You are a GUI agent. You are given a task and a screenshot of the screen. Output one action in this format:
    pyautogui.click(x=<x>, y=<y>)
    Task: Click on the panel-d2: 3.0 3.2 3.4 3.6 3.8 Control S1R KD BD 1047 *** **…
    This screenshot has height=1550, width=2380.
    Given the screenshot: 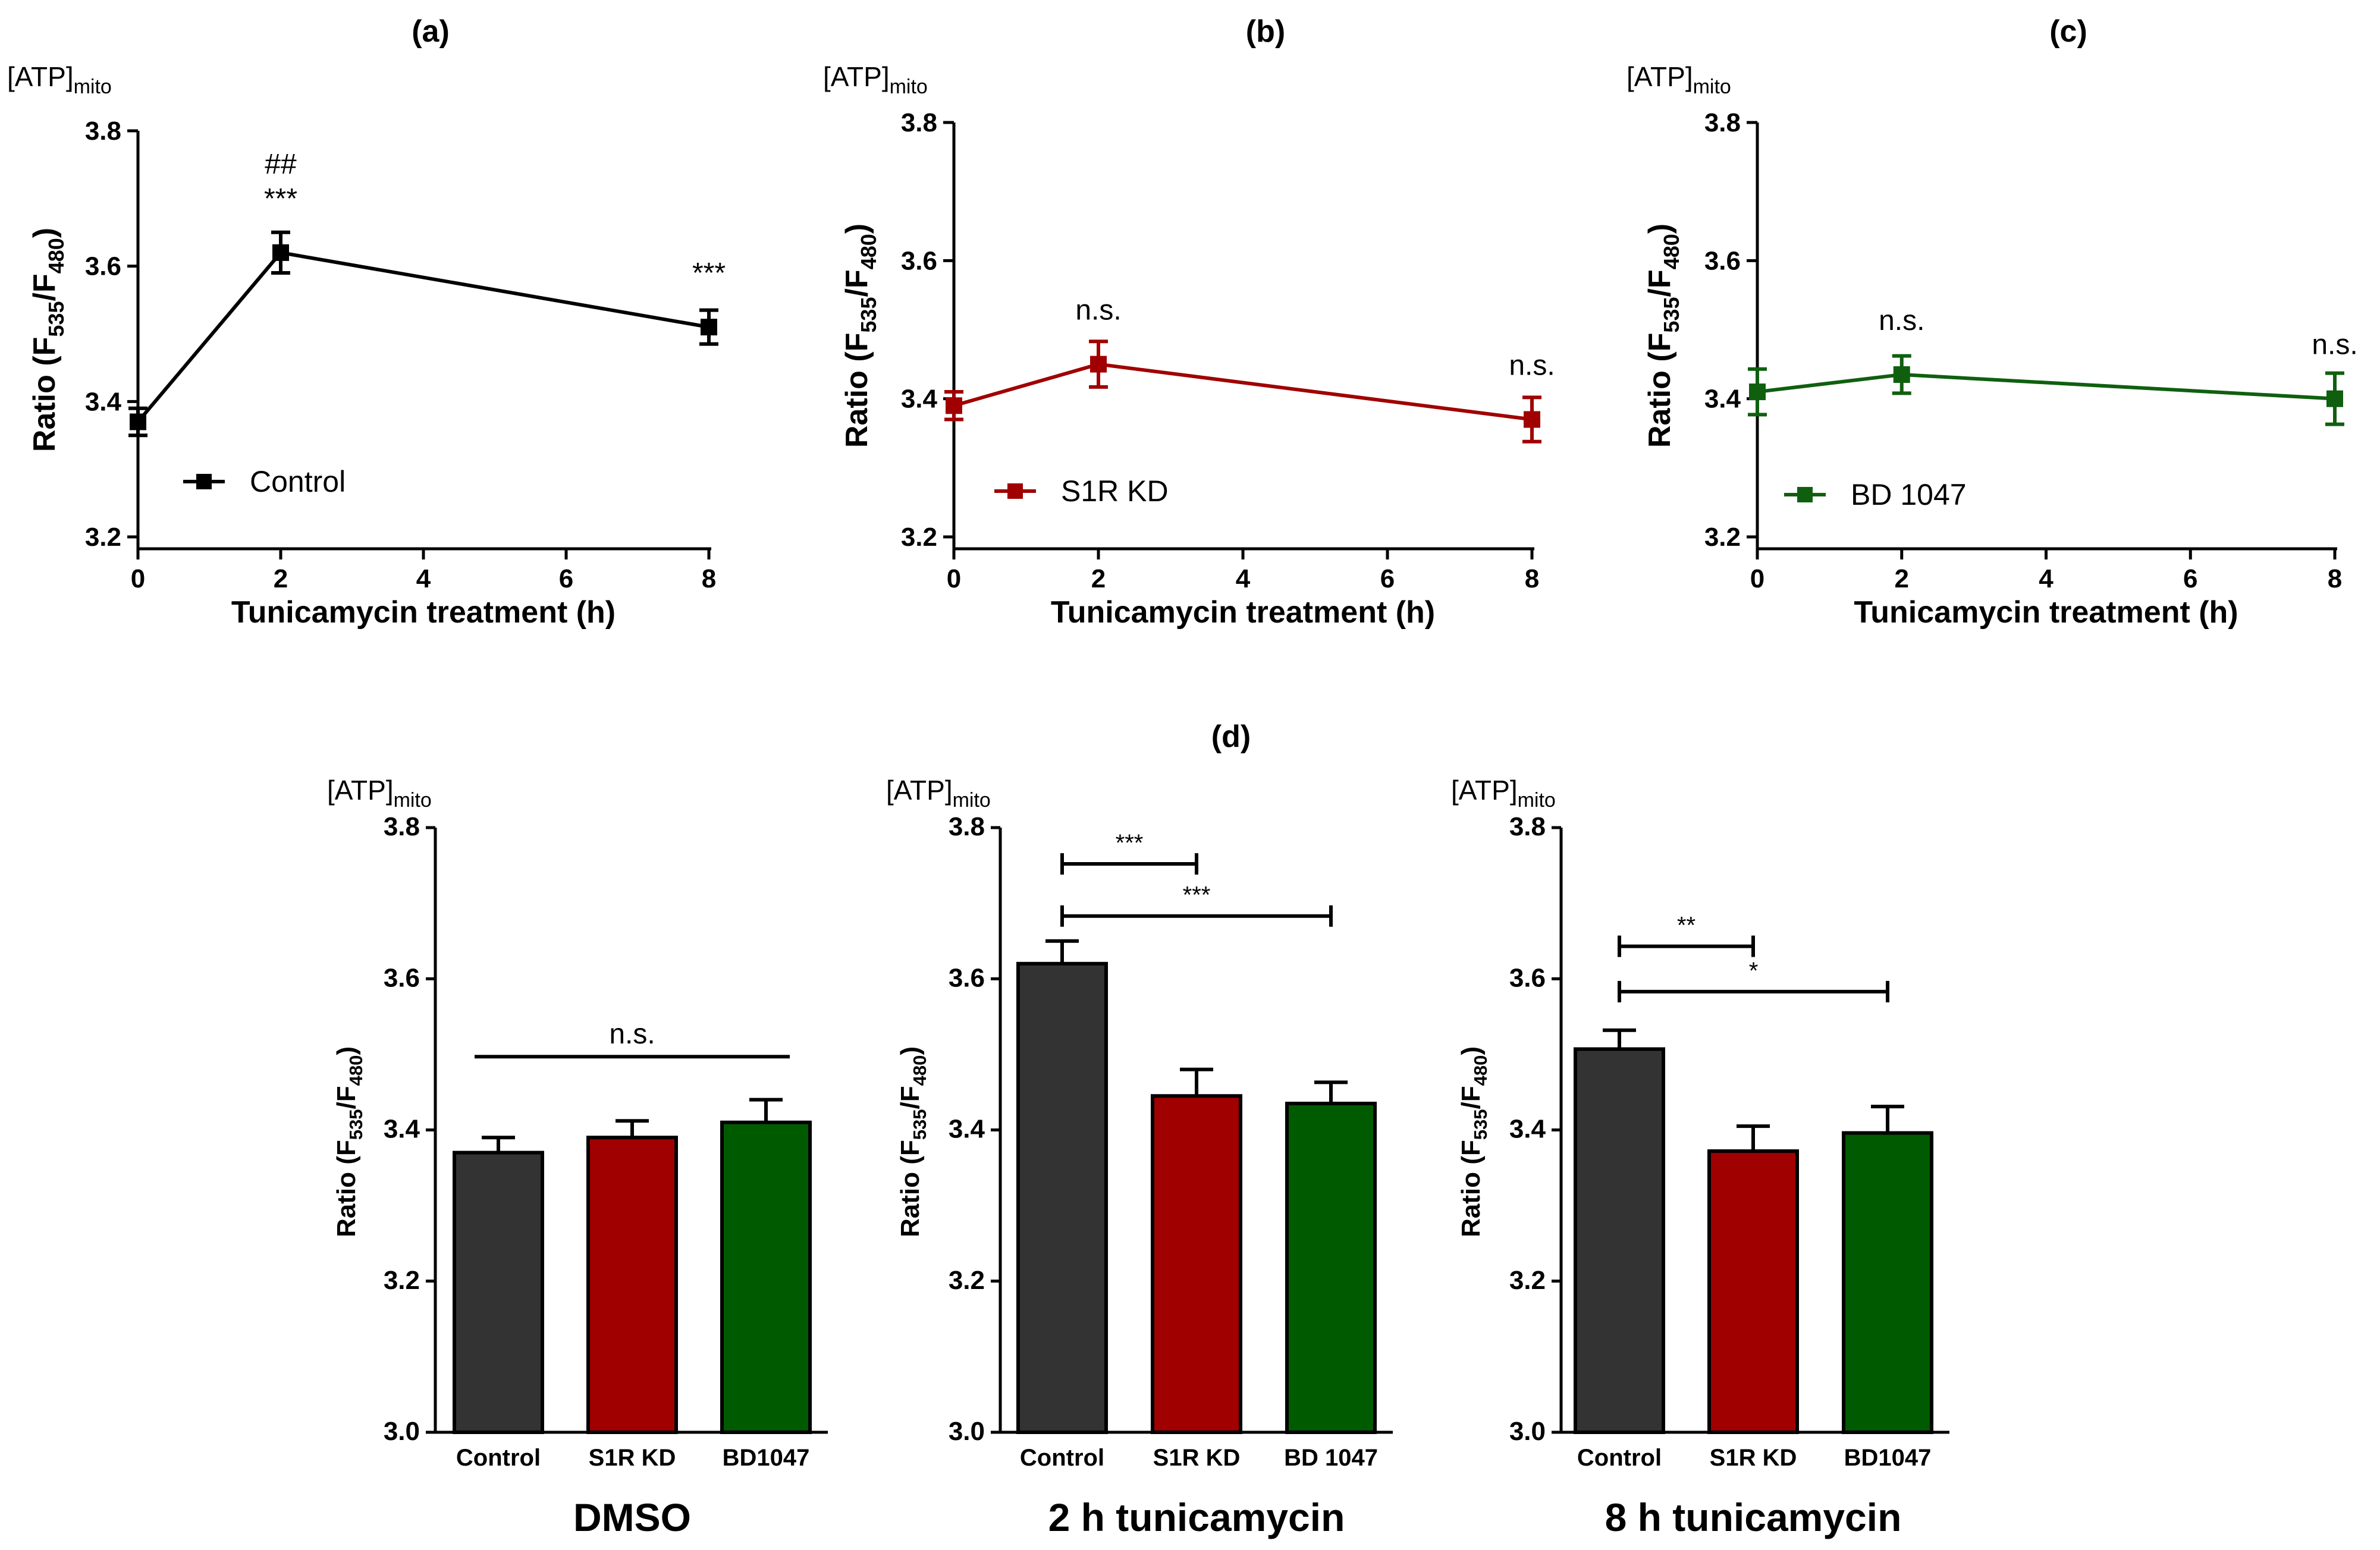 What is the action you would take?
    pyautogui.click(x=1171, y=1175)
    